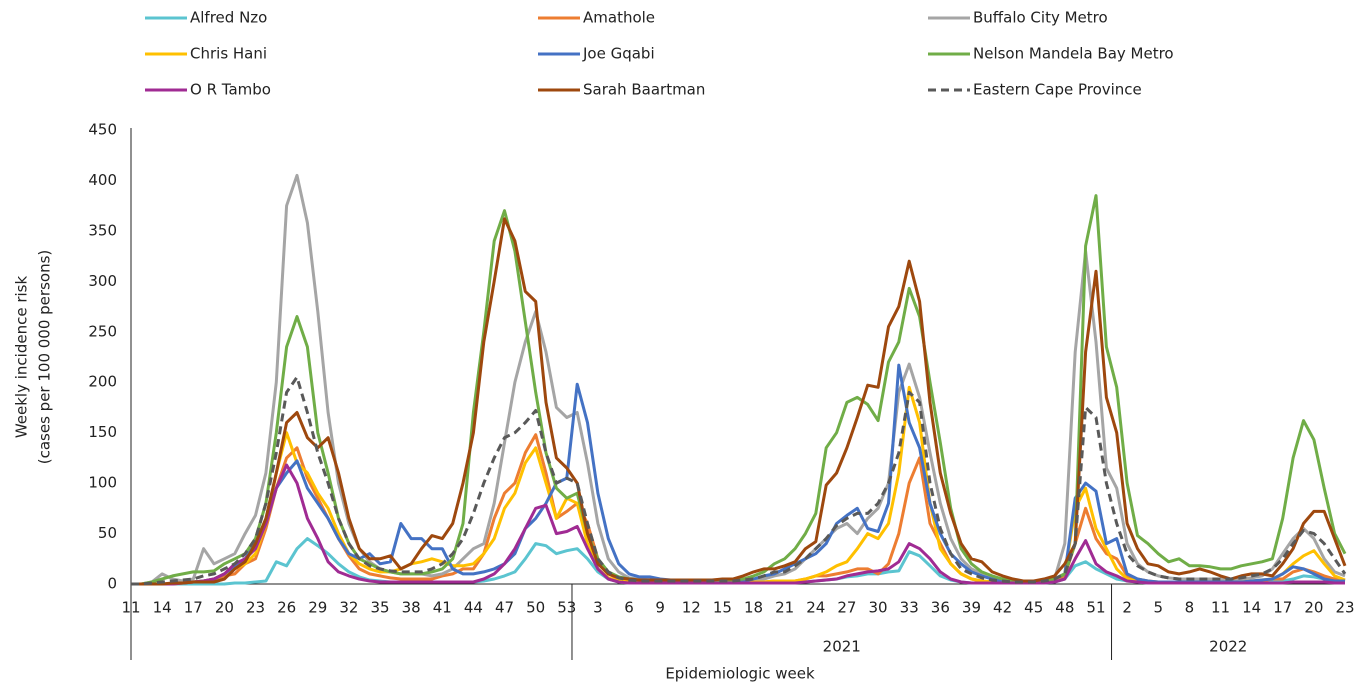 The width and height of the screenshot is (1369, 688). I want to click on x-tick-label: 3, so click(598, 608).